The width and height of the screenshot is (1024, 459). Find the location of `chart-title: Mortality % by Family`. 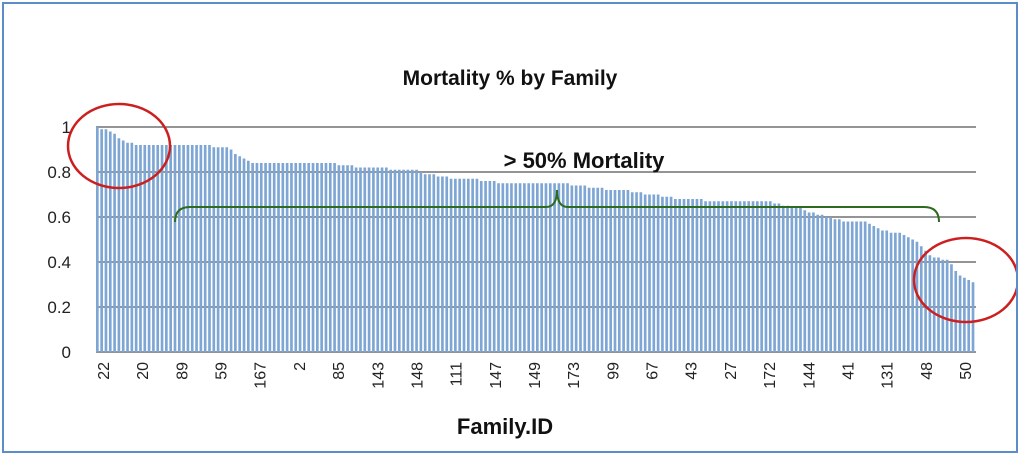

chart-title: Mortality % by Family is located at coordinates (510, 78).